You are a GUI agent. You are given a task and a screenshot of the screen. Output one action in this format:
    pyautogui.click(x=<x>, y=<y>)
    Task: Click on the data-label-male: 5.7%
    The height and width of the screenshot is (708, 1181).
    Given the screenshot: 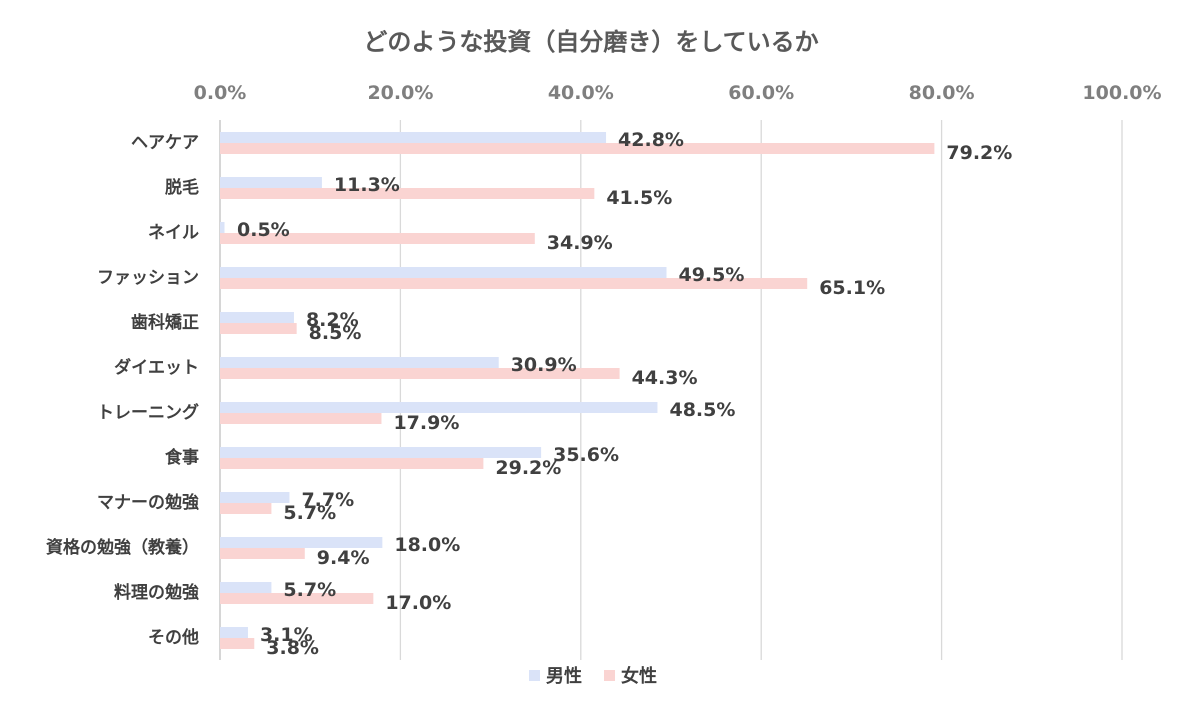 What is the action you would take?
    pyautogui.click(x=309, y=590)
    